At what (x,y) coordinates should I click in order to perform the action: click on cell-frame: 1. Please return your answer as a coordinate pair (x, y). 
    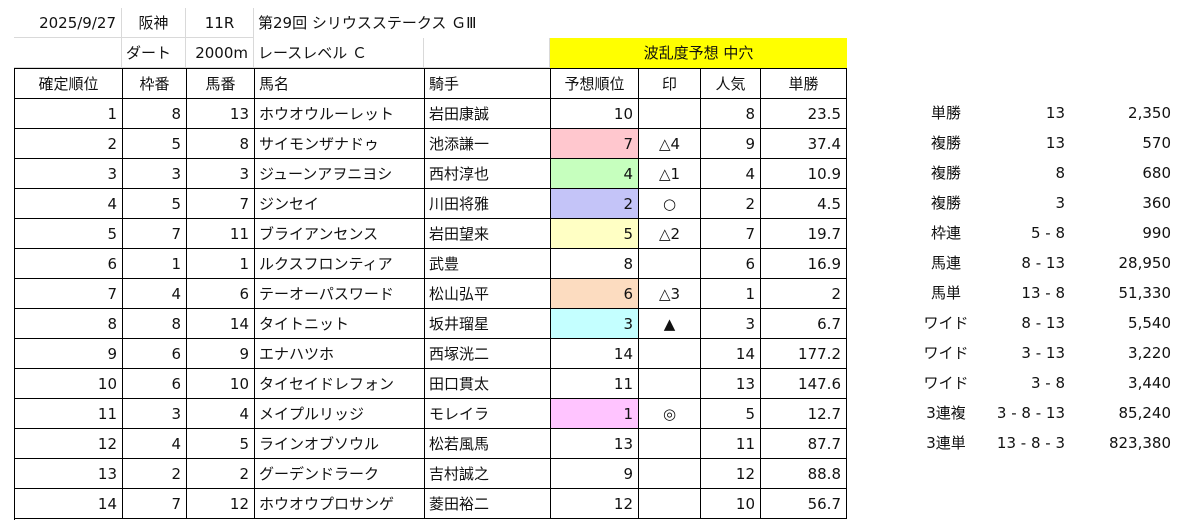
    Looking at the image, I should click on (155, 264).